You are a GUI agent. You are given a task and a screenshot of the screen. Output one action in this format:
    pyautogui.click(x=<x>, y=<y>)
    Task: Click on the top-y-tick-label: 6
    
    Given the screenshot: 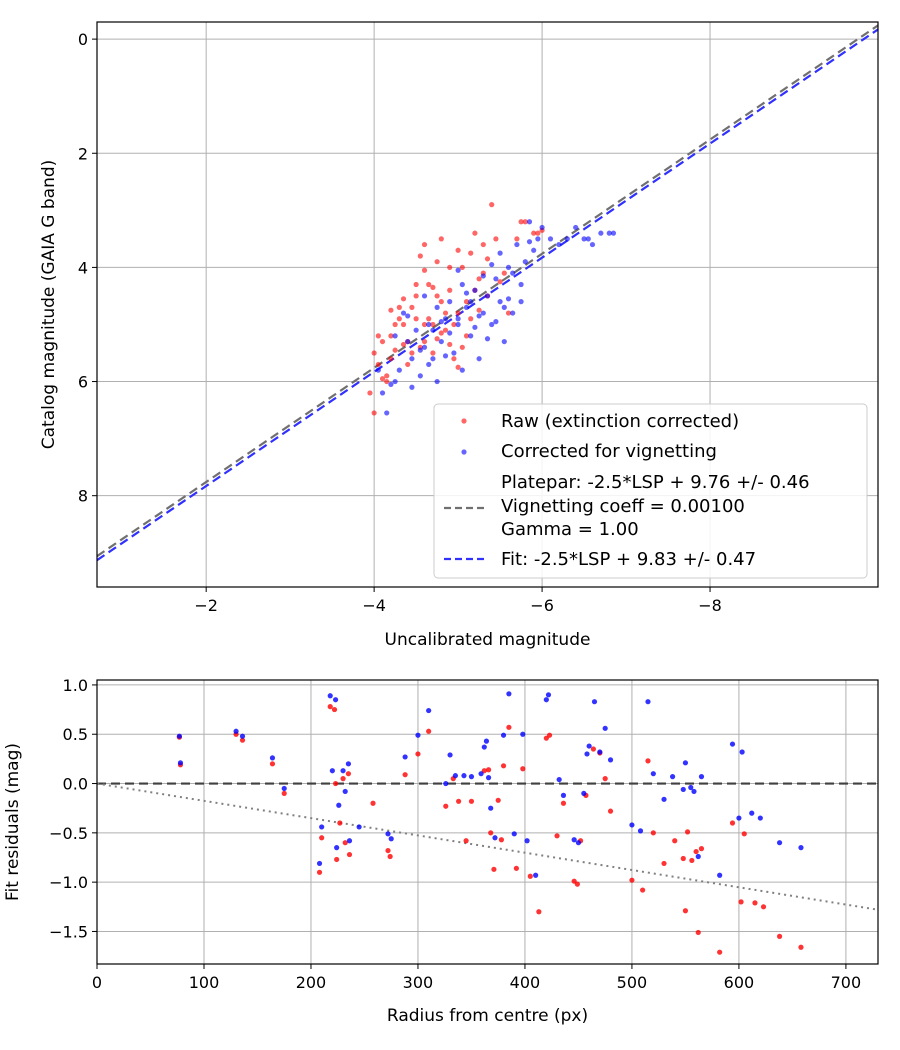 What is the action you would take?
    pyautogui.click(x=83, y=382)
    